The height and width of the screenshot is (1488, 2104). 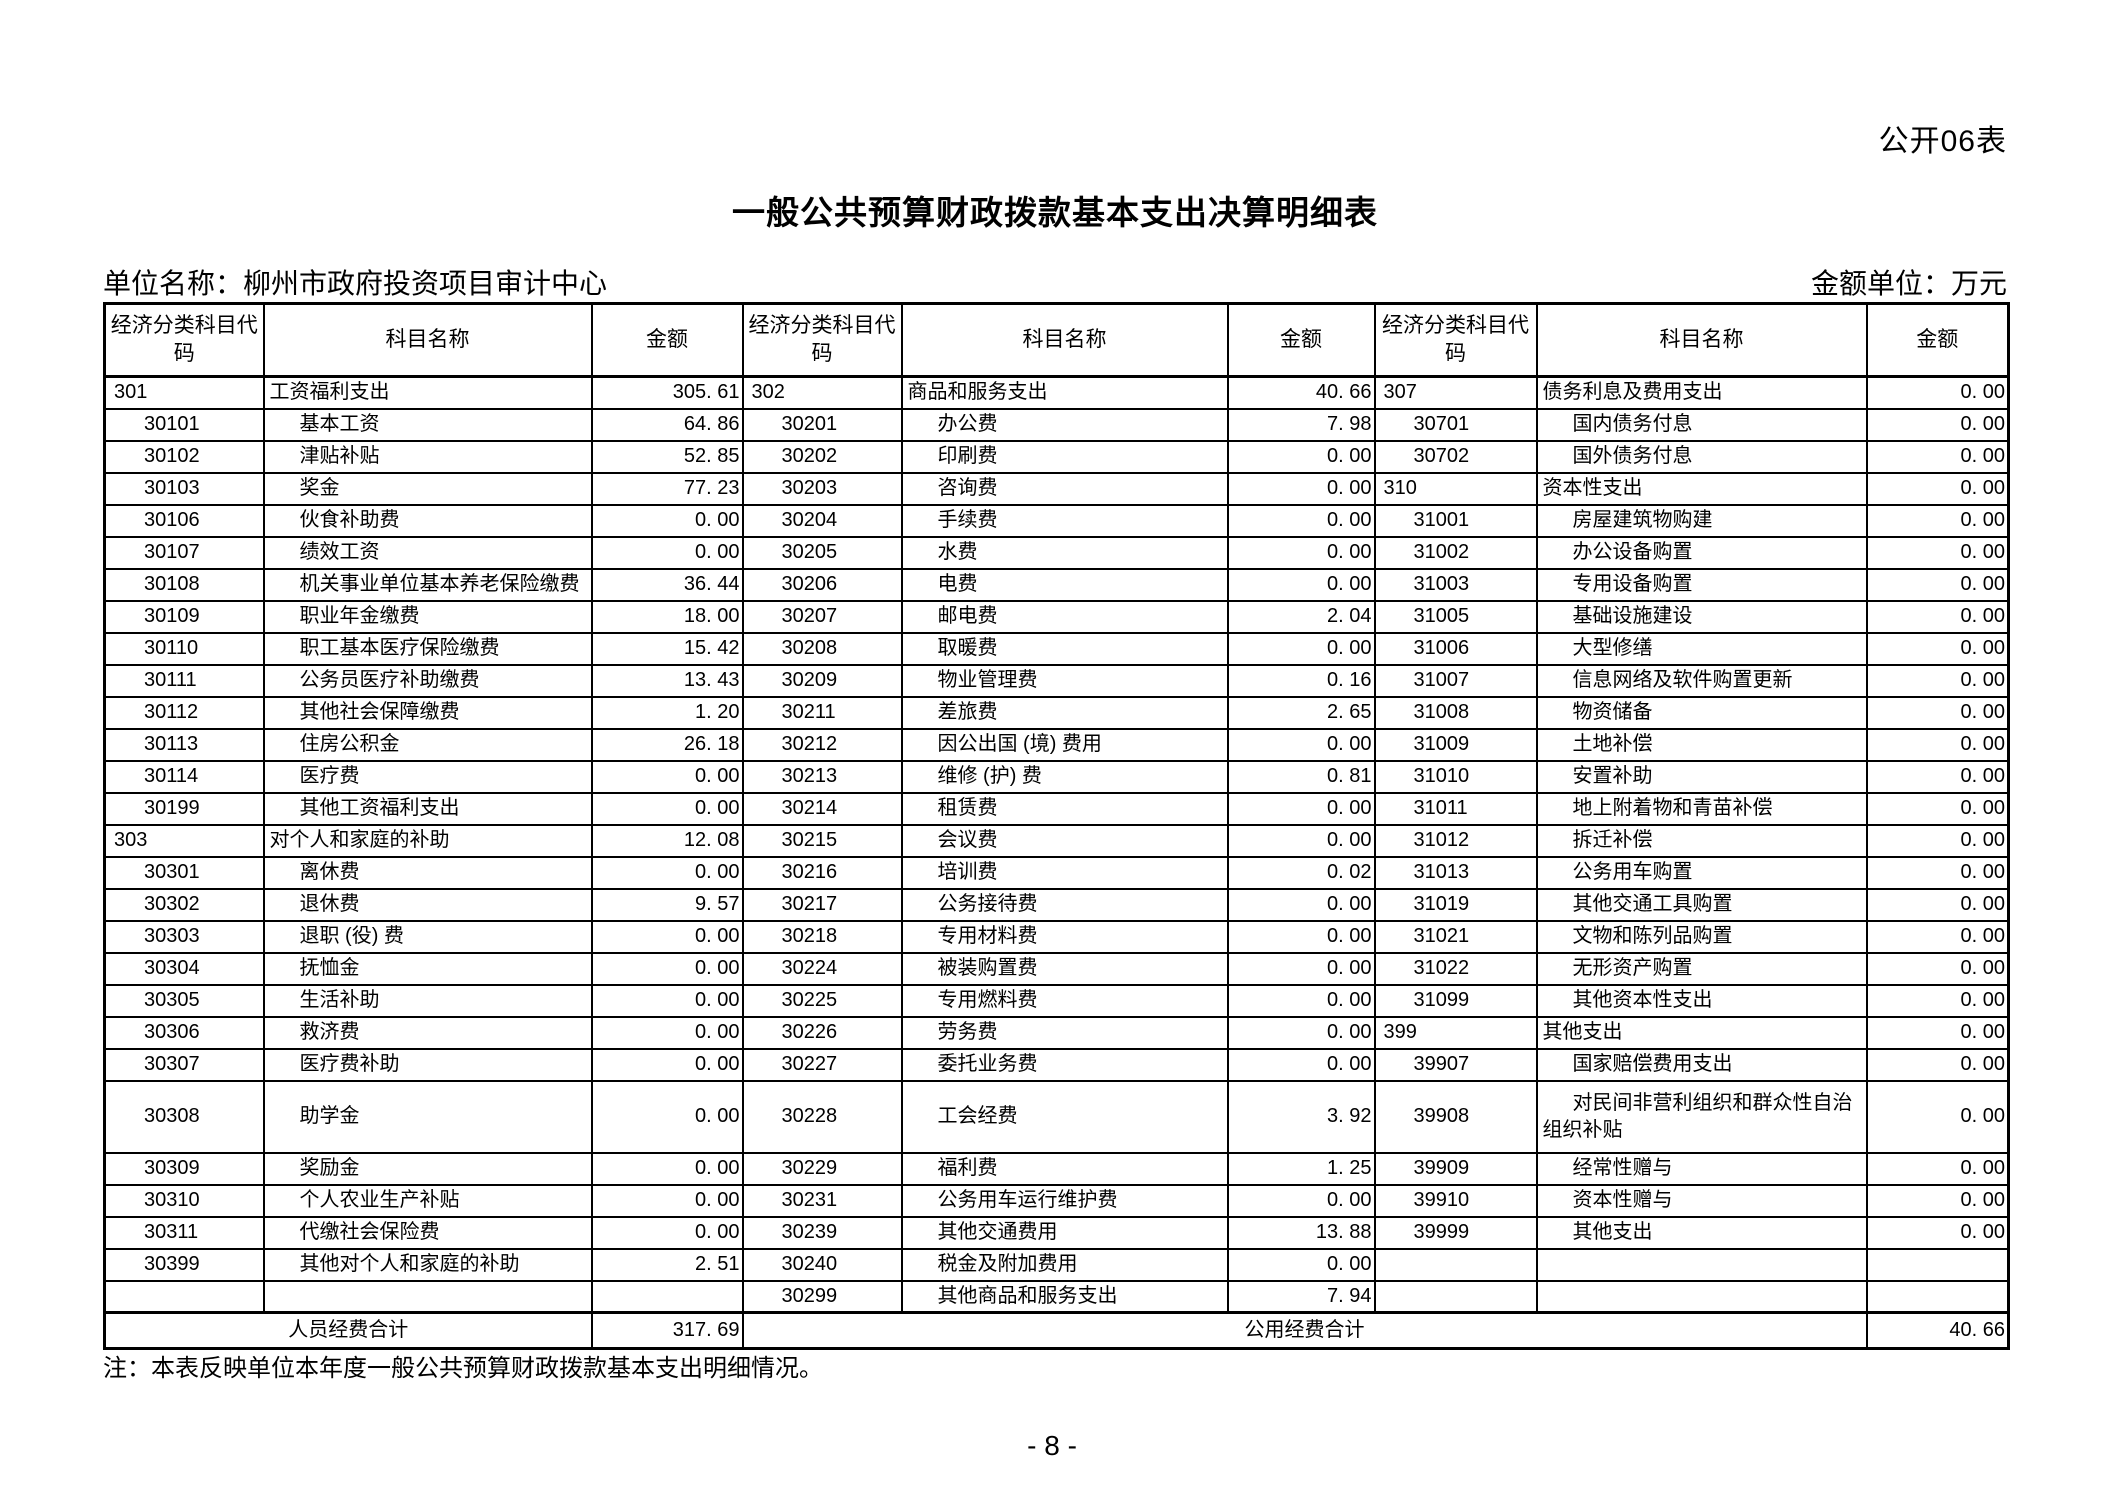 What do you see at coordinates (1701, 1168) in the screenshot?
I see `subject-name-cell: 经常性赠与` at bounding box center [1701, 1168].